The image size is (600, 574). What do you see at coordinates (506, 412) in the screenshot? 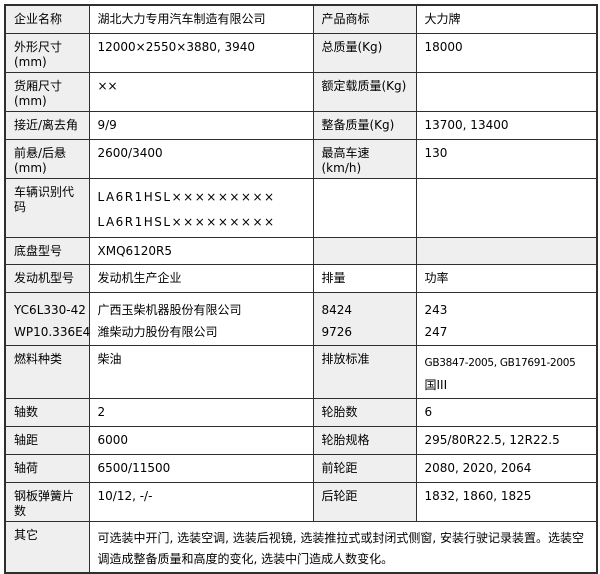
I see `value-tire-count: 6` at bounding box center [506, 412].